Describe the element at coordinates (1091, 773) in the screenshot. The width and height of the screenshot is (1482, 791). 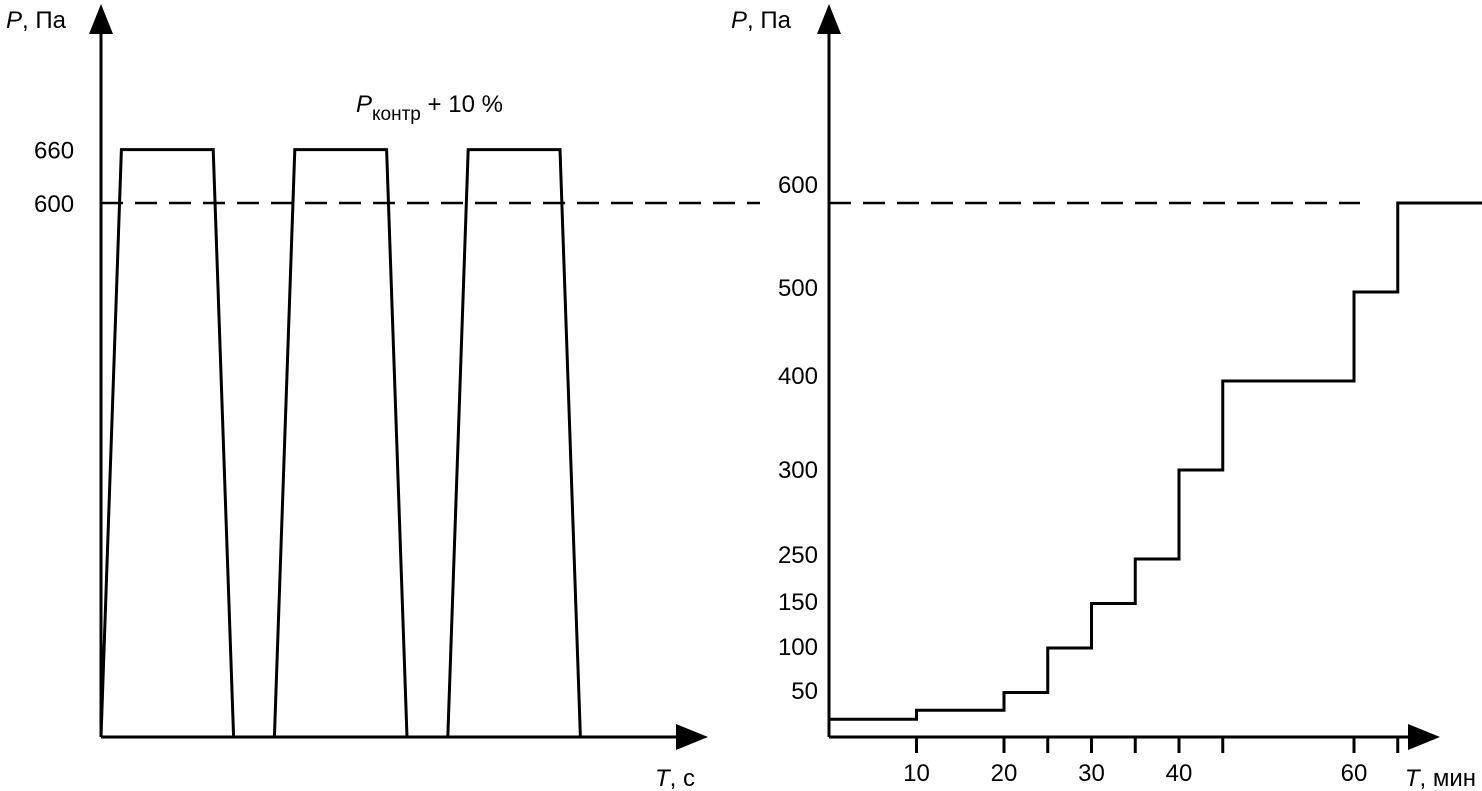
I see `x-tick-label: 30` at that location.